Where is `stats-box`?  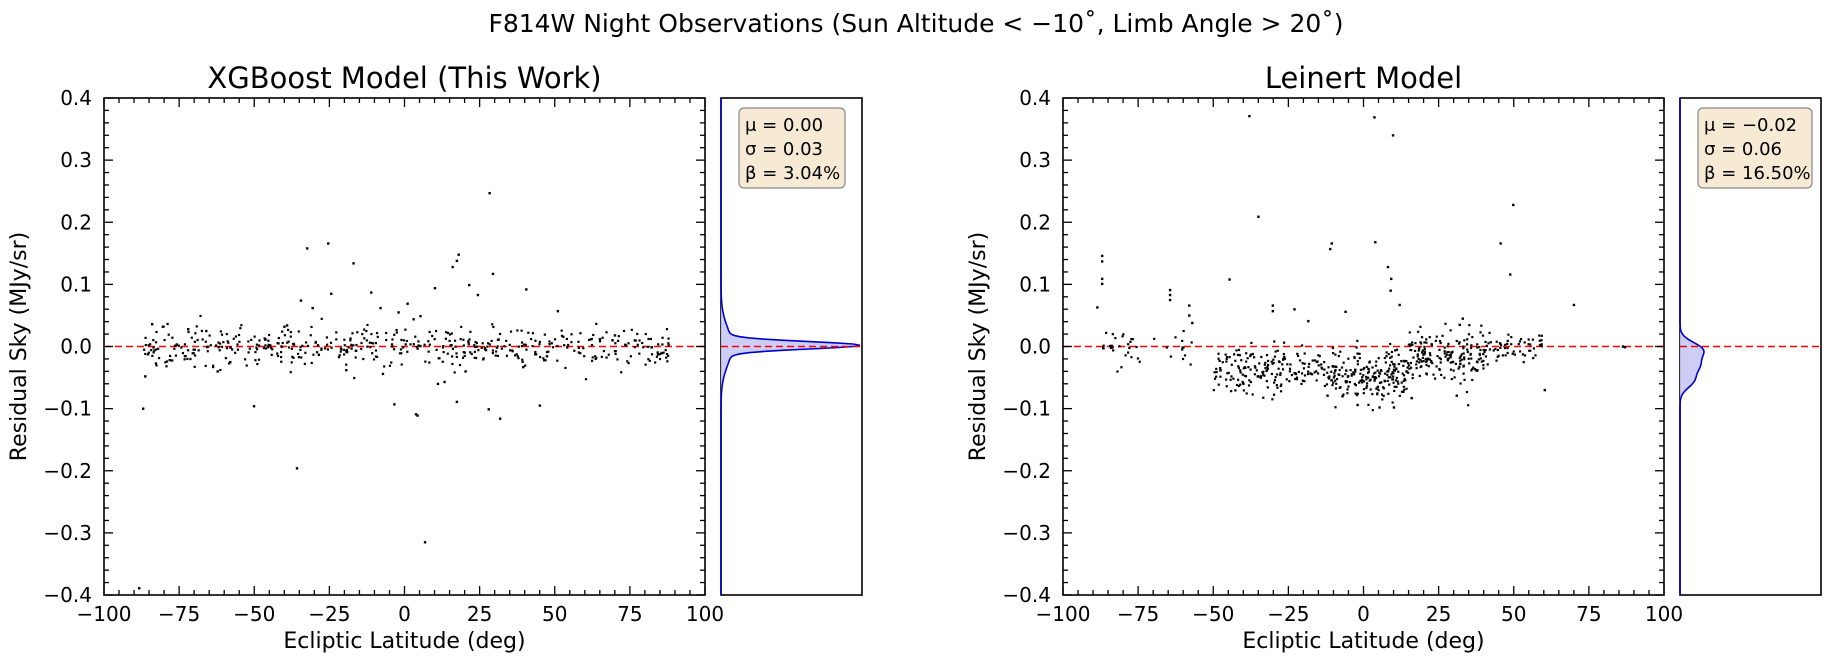 stats-box is located at coordinates (792, 148).